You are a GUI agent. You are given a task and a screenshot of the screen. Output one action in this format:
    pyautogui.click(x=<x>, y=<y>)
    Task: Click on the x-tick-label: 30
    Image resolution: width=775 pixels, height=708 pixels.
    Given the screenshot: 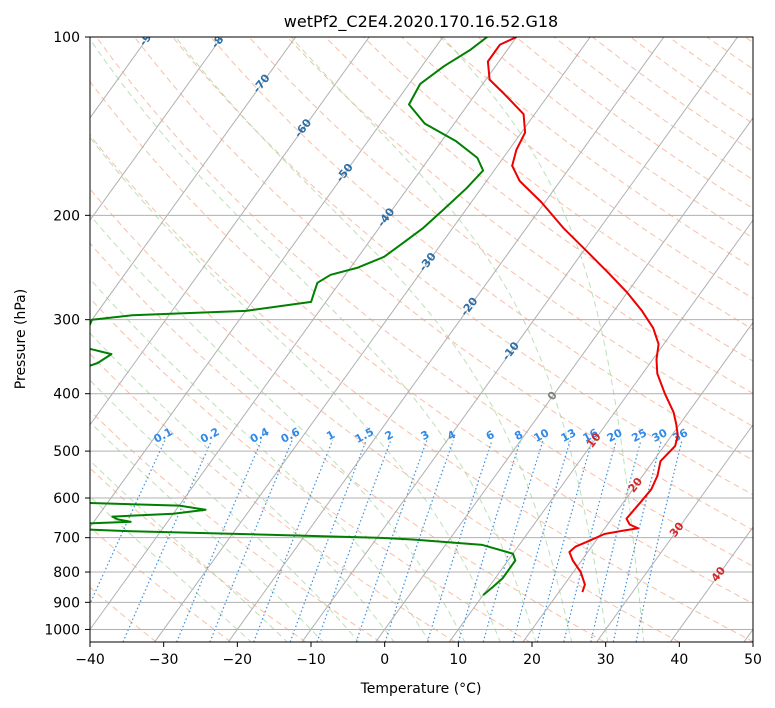 What is the action you would take?
    pyautogui.click(x=606, y=660)
    